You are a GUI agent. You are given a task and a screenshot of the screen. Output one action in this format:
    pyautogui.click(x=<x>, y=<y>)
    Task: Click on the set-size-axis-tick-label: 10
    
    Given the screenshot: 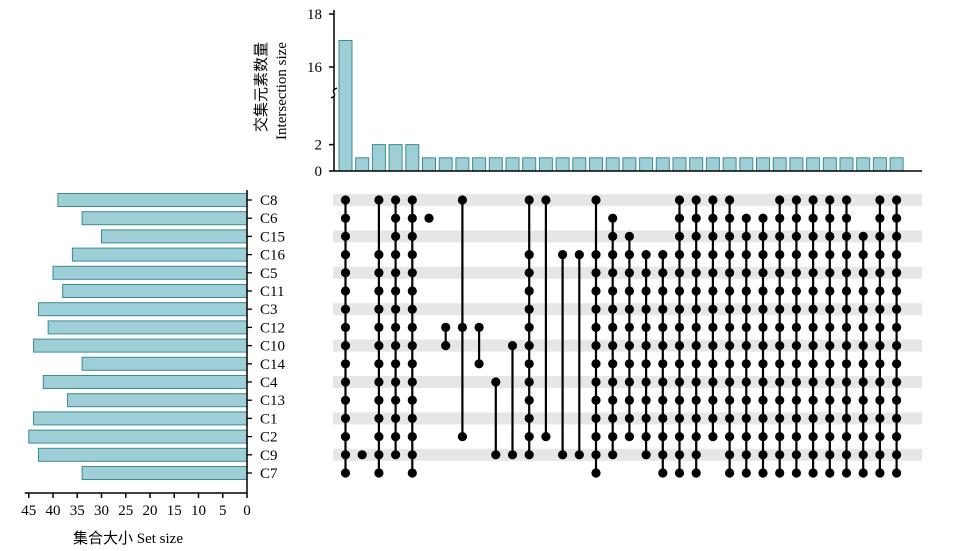 What is the action you would take?
    pyautogui.click(x=198, y=511)
    